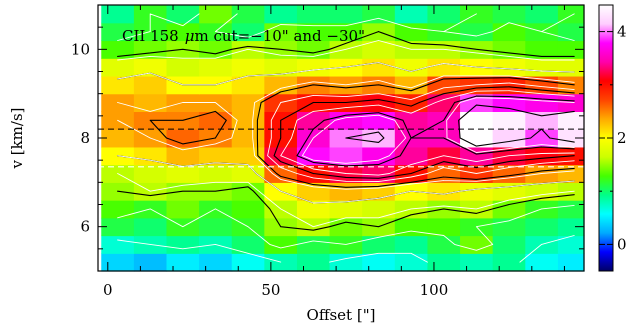 Image resolution: width=634 pixels, height=329 pixels. I want to click on y-tick-label: 8, so click(85, 138).